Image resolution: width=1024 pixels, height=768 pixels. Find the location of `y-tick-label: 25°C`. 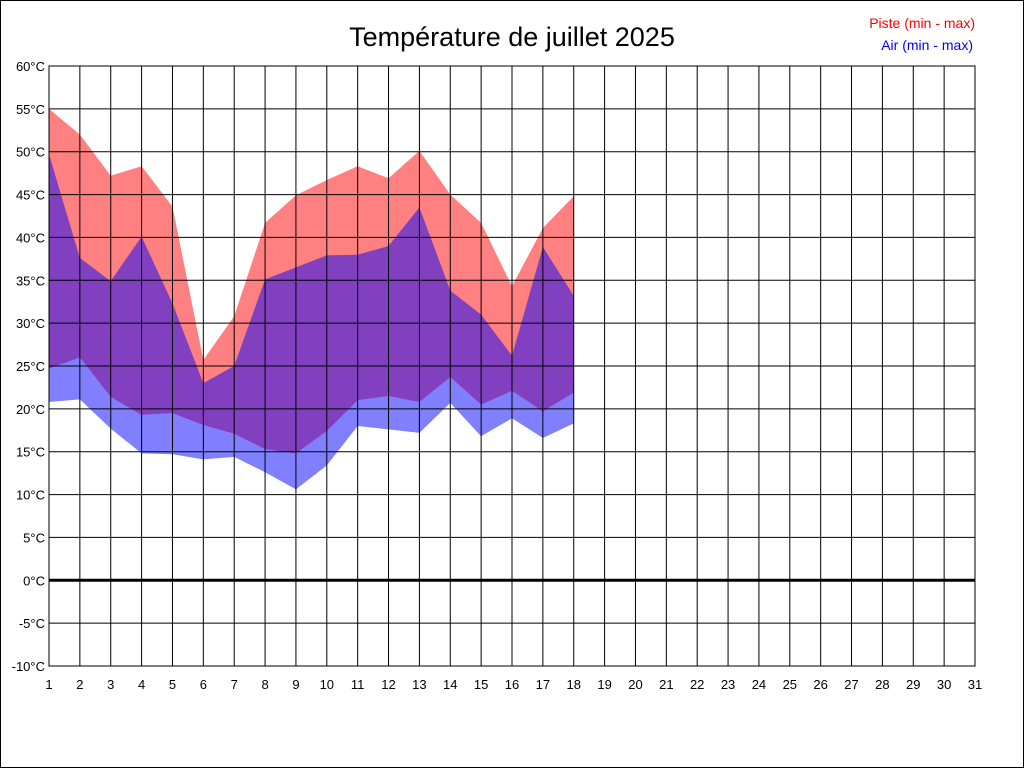

y-tick-label: 25°C is located at coordinates (30, 366).